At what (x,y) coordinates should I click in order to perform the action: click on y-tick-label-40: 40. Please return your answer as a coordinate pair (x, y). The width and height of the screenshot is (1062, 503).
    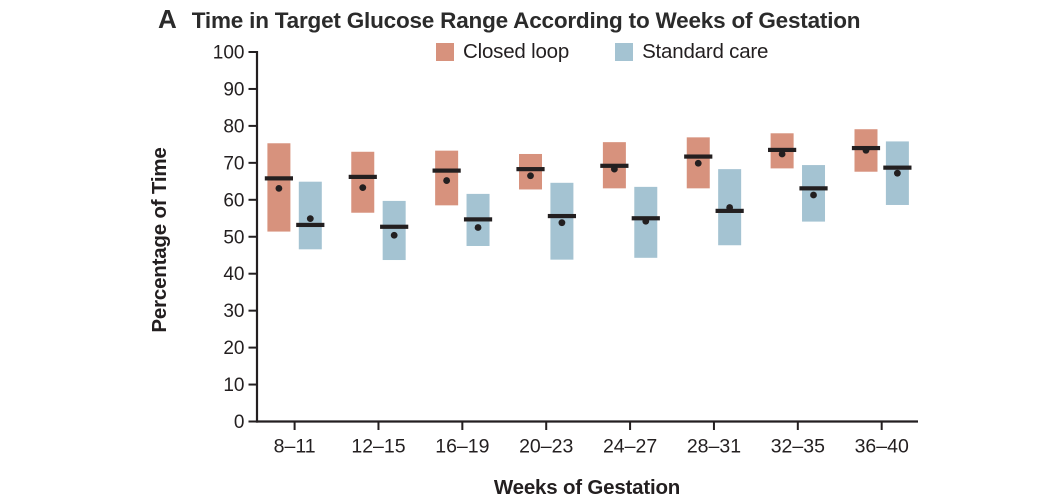
    Looking at the image, I should click on (233, 274).